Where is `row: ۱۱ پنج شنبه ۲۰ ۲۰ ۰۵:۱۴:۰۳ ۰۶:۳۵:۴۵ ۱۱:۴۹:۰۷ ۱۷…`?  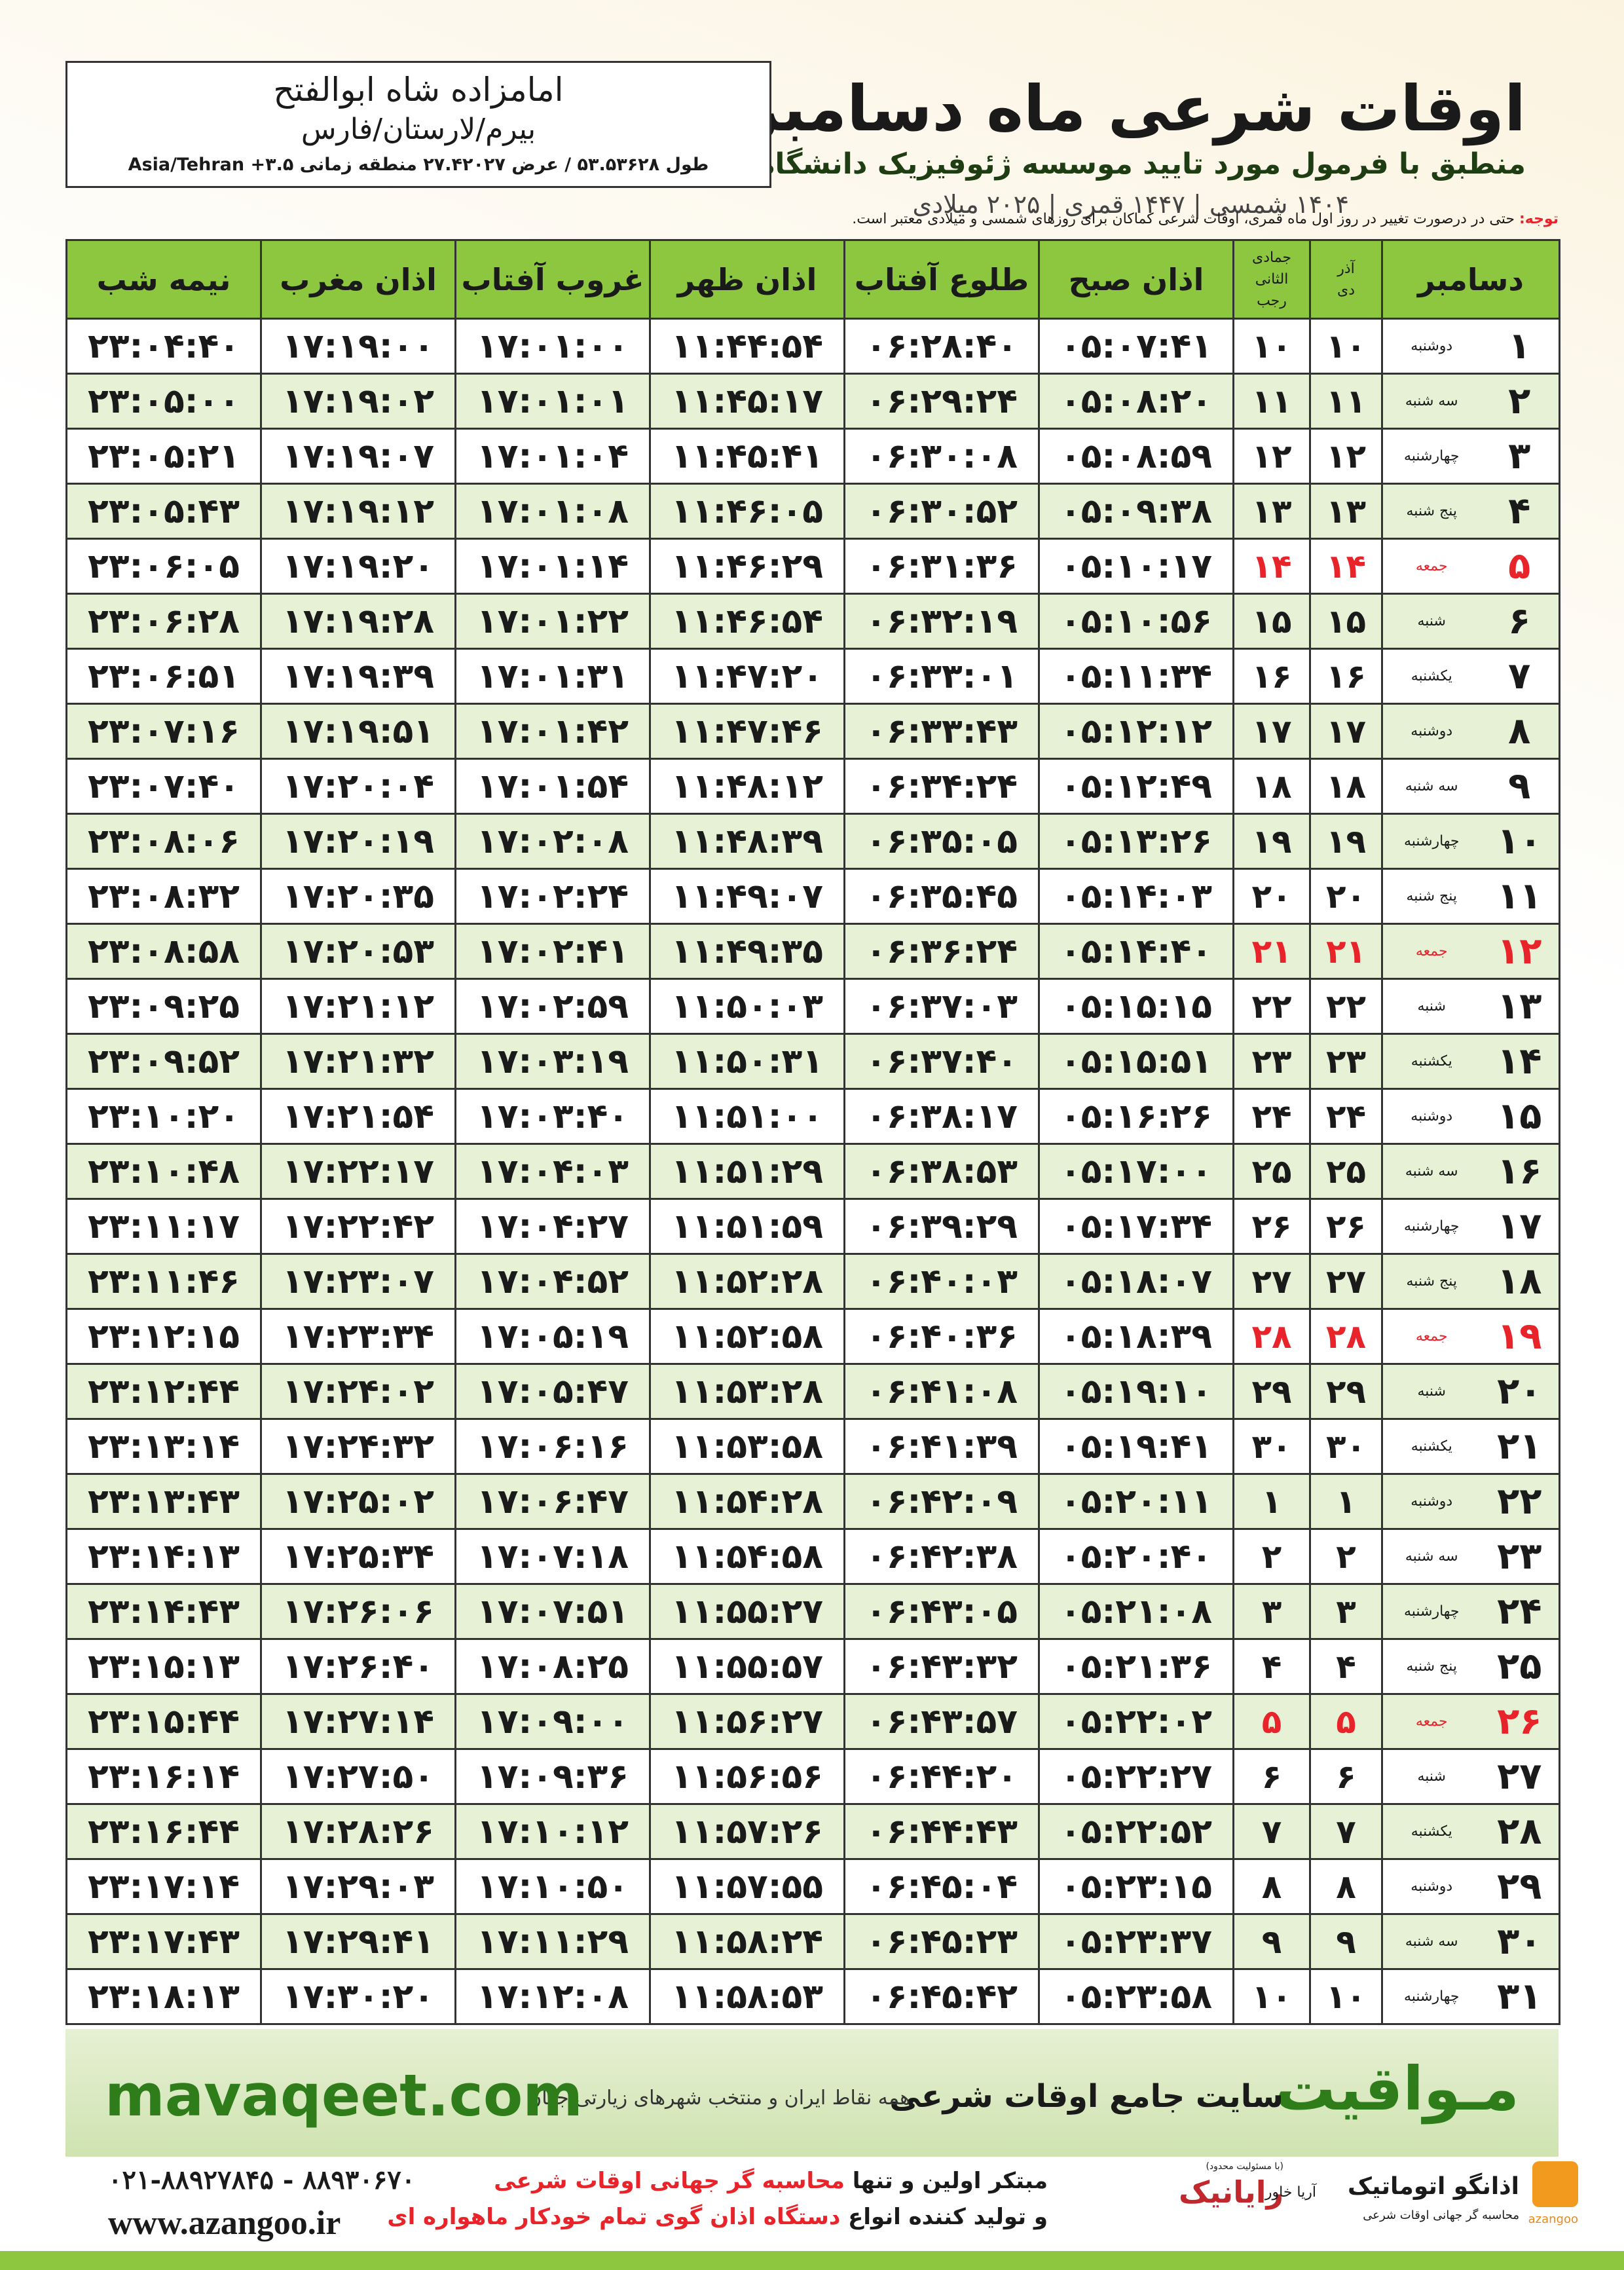 row: ۱۱ پنج شنبه ۲۰ ۲۰ ۰۵:۱۴:۰۳ ۰۶:۳۵:۴۵ ۱۱:۴۹:۰۷ ۱۷… is located at coordinates (812, 896).